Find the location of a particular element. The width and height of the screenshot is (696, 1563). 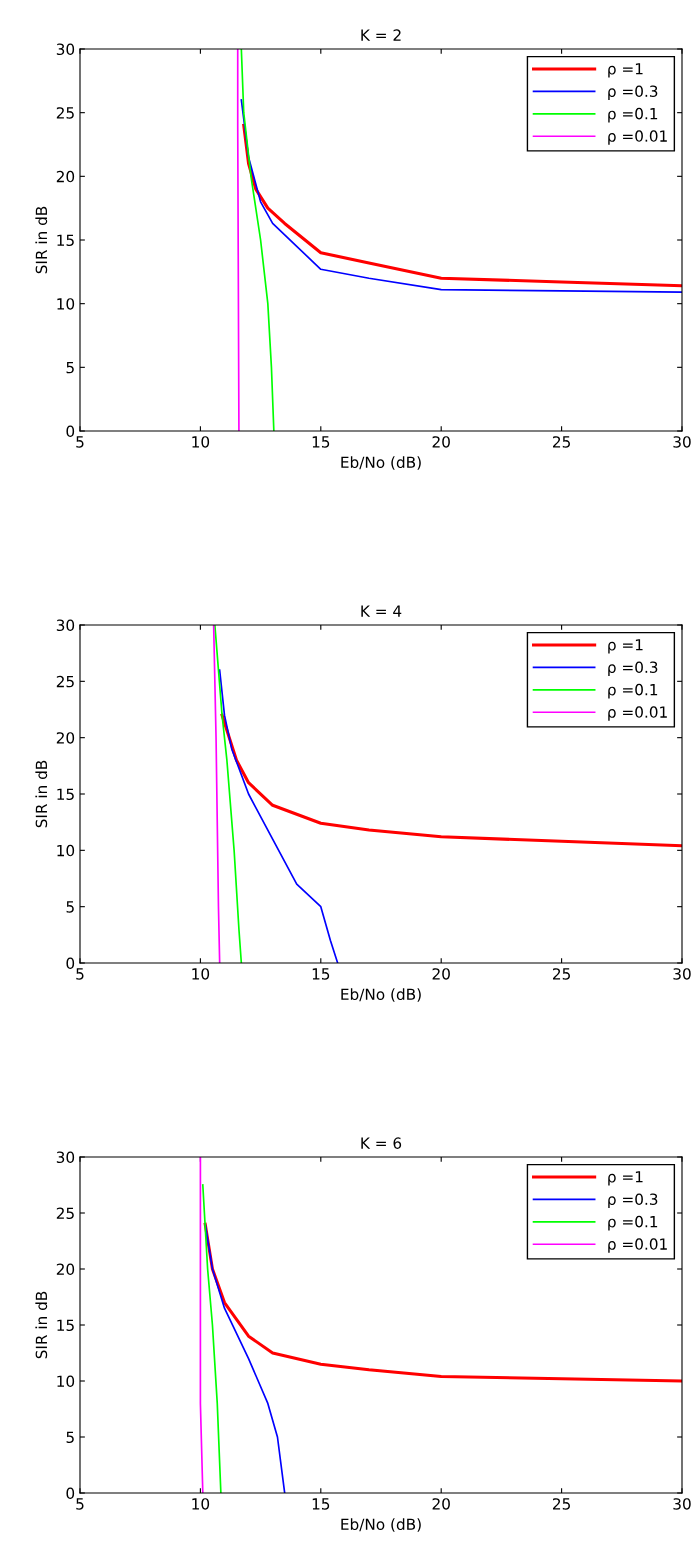

chart-title: K = 4 is located at coordinates (381, 611).